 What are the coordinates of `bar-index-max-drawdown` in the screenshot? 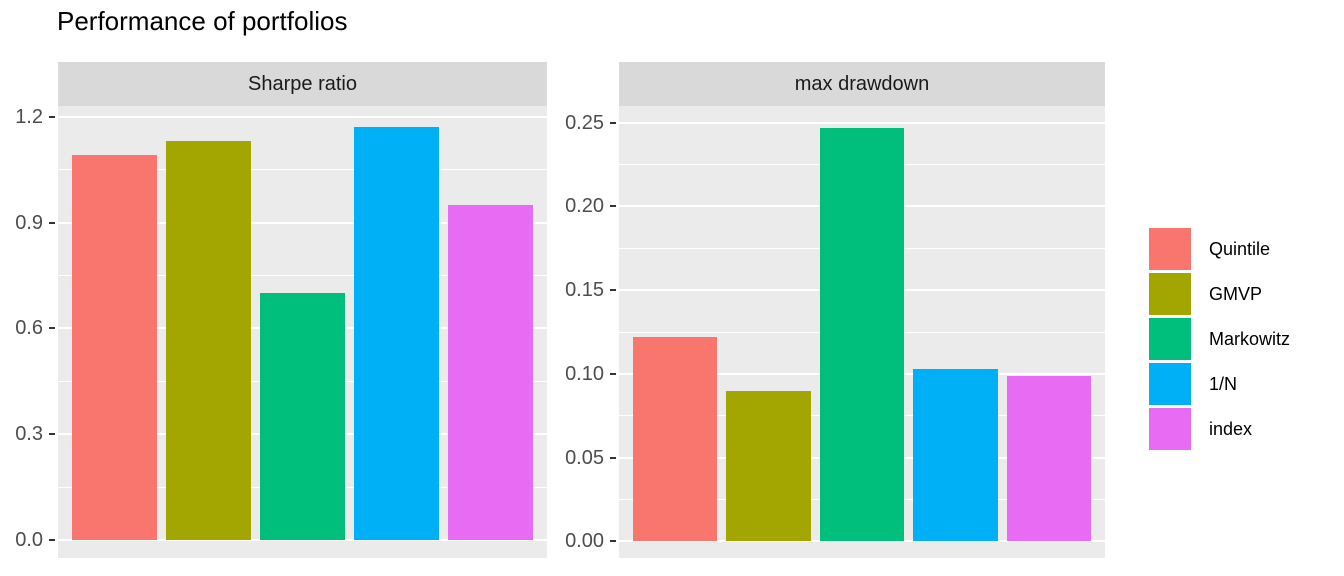 It's located at (1048, 458).